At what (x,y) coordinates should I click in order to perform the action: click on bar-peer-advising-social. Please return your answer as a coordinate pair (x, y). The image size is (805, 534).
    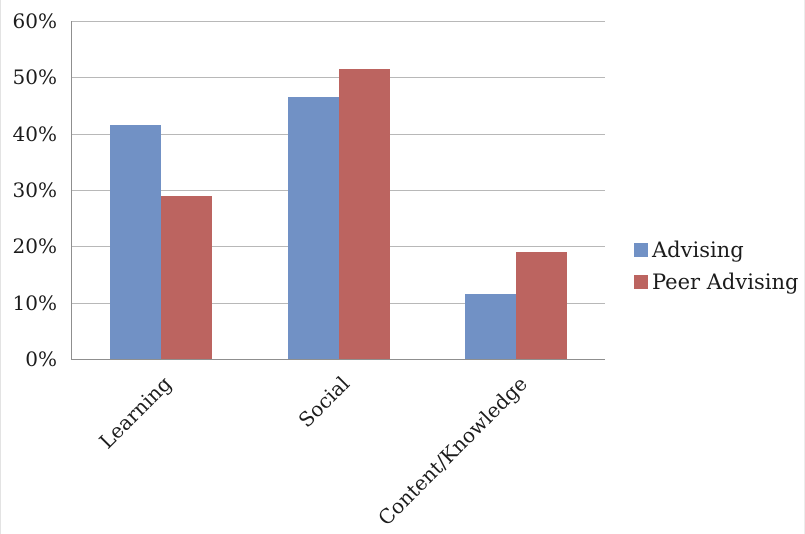
    Looking at the image, I should click on (364, 213).